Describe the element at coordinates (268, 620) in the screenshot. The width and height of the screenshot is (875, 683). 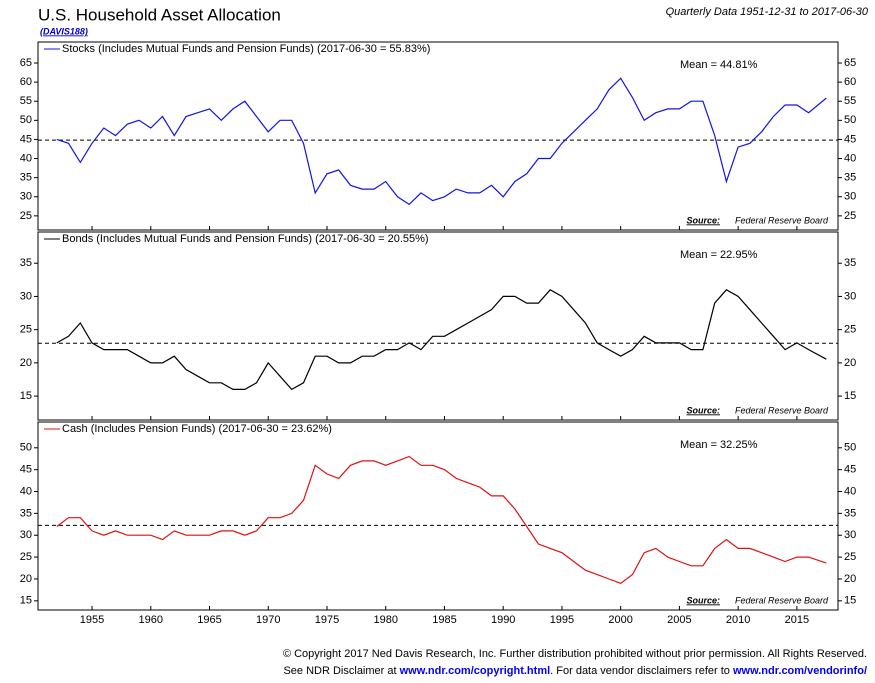
I see `x-tick-label: 1970` at that location.